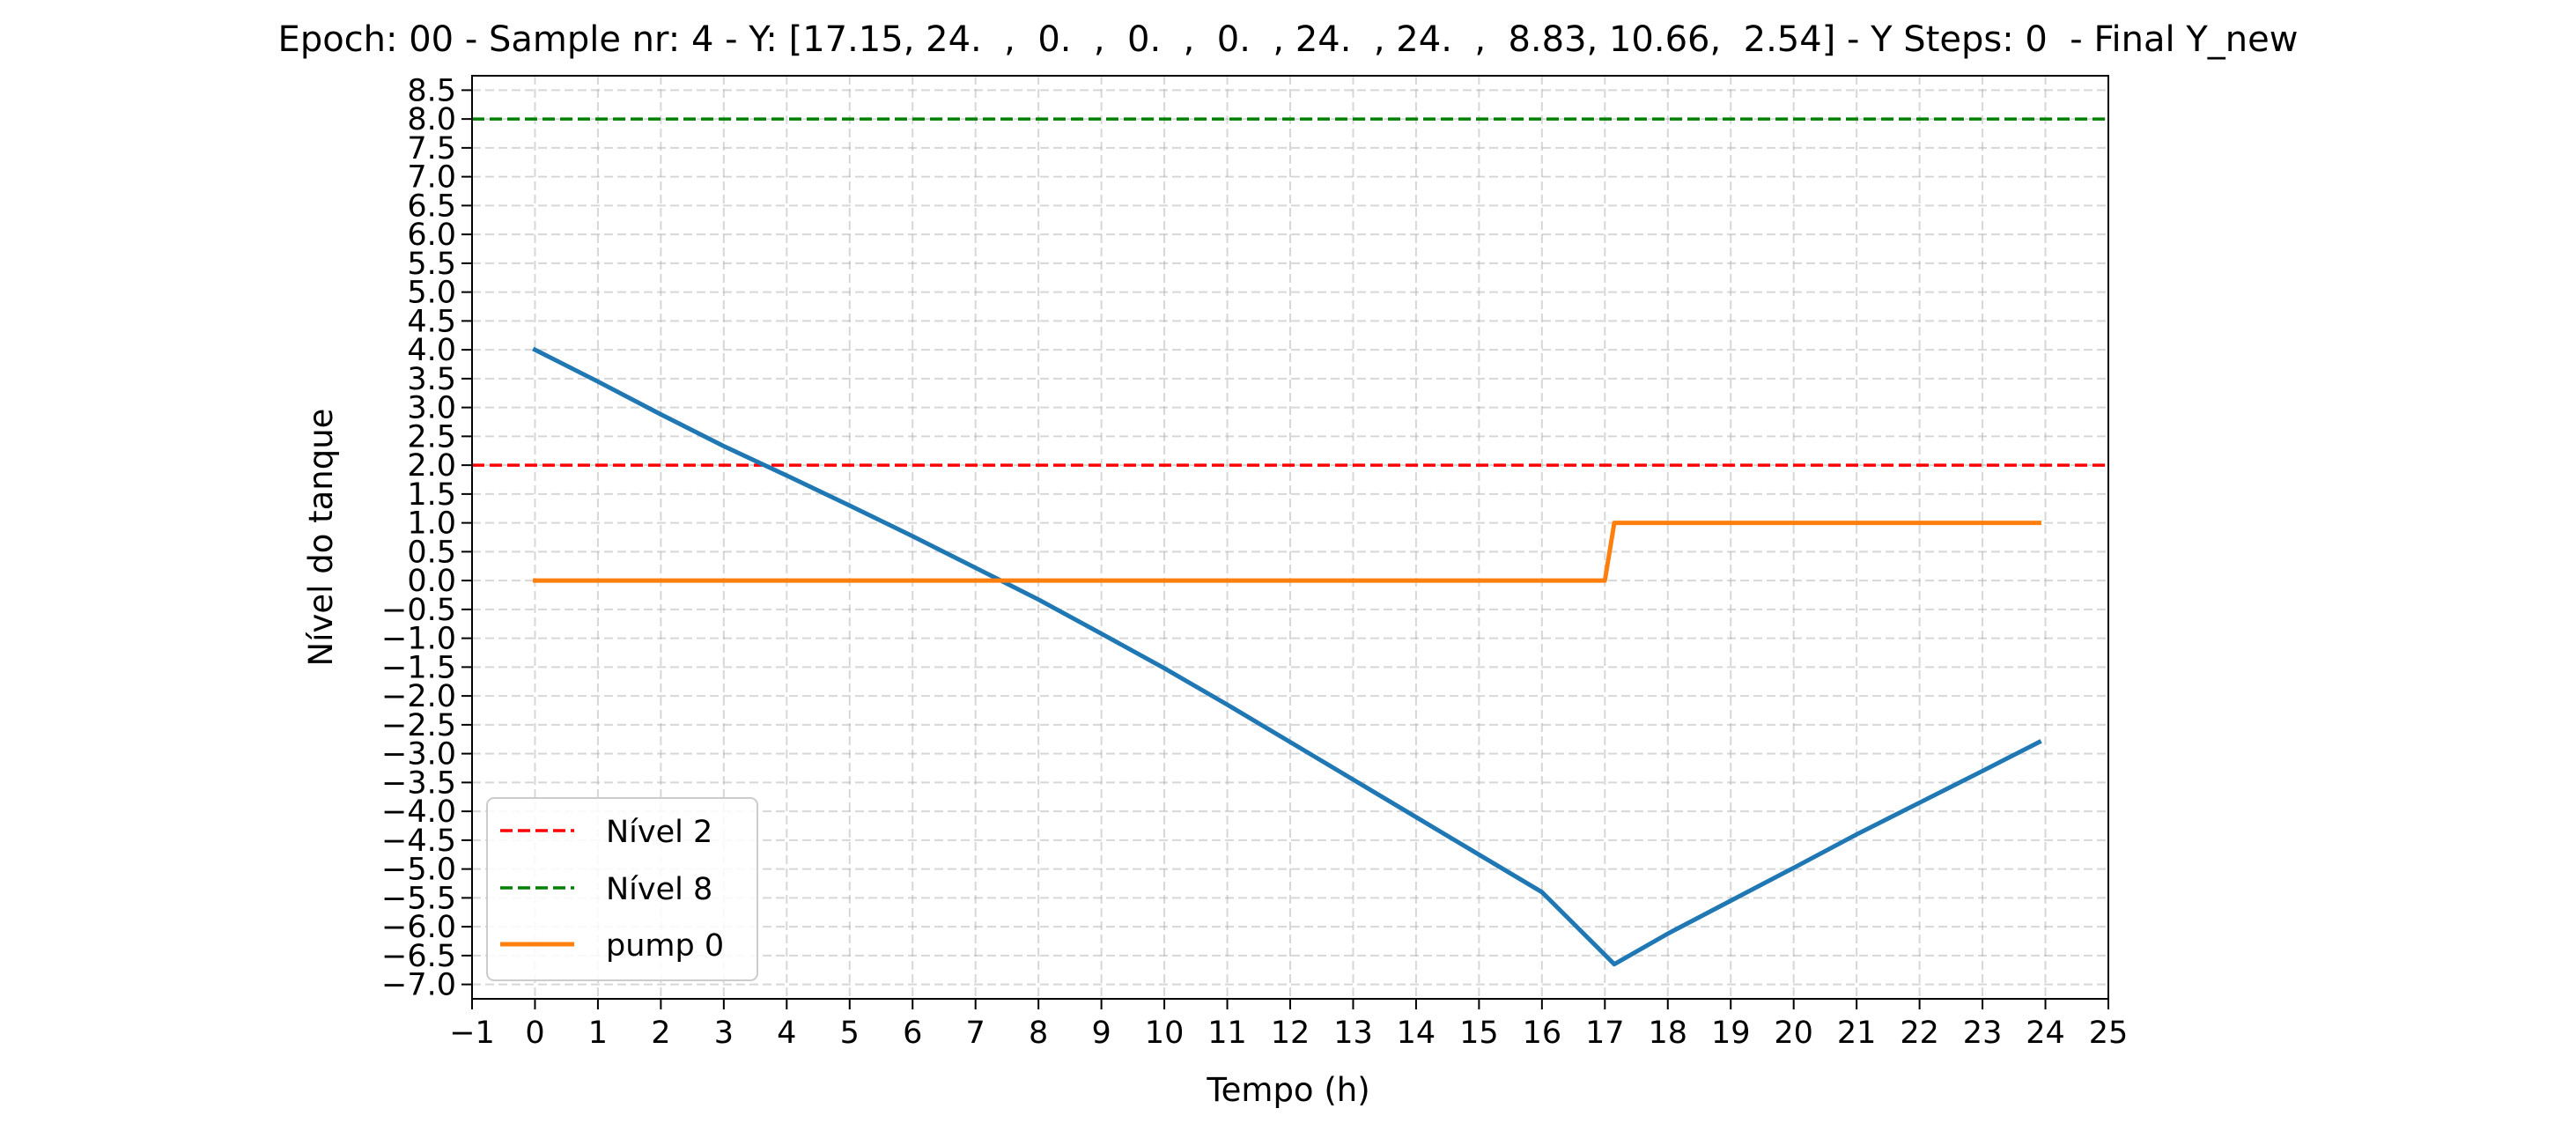 The image size is (2576, 1138). I want to click on y-axis-label: Nível do tanque, so click(321, 538).